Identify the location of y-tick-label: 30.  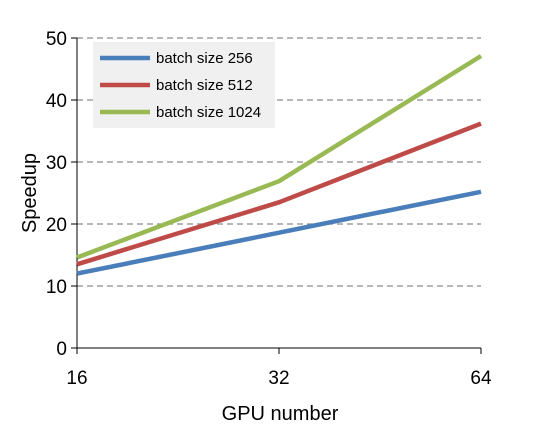
(56, 163).